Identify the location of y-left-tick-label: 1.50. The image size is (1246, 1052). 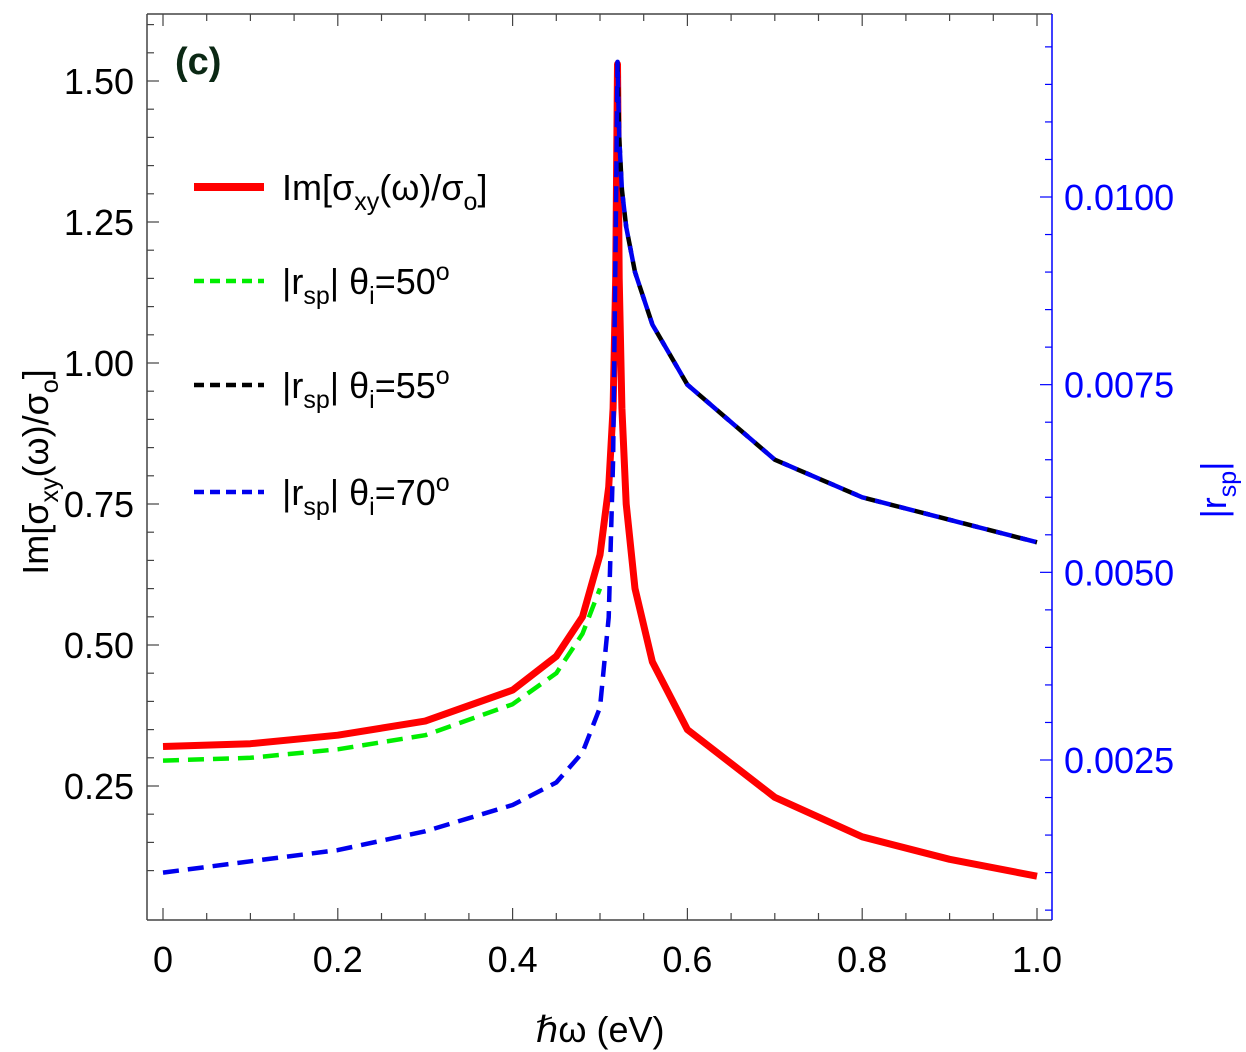
(99, 81).